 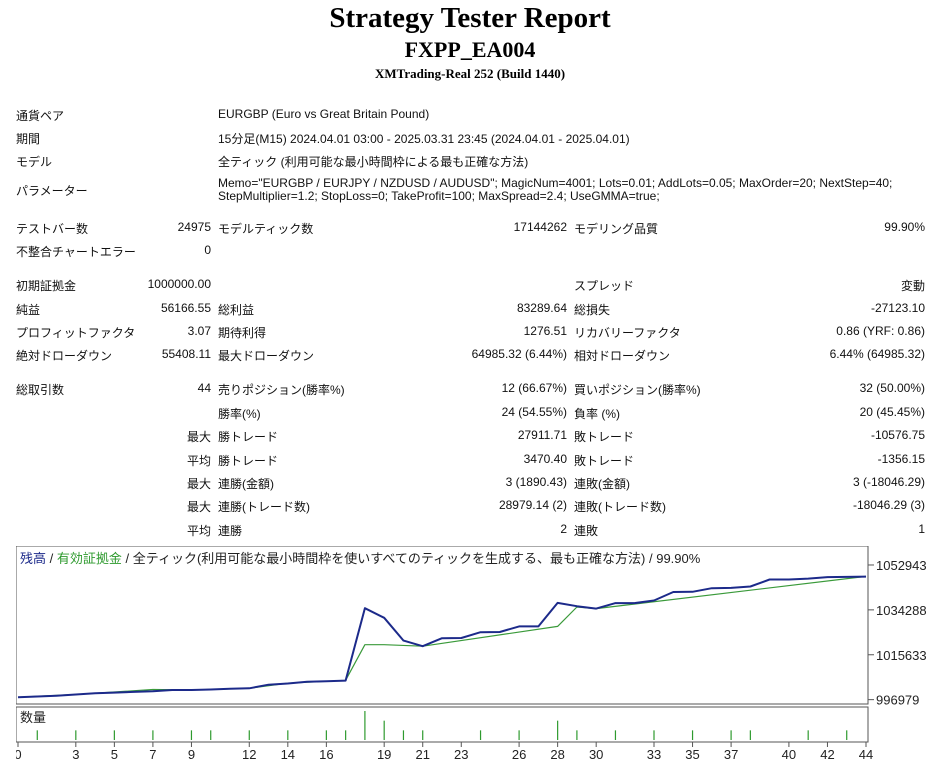 I want to click on series-lines, so click(x=442, y=637).